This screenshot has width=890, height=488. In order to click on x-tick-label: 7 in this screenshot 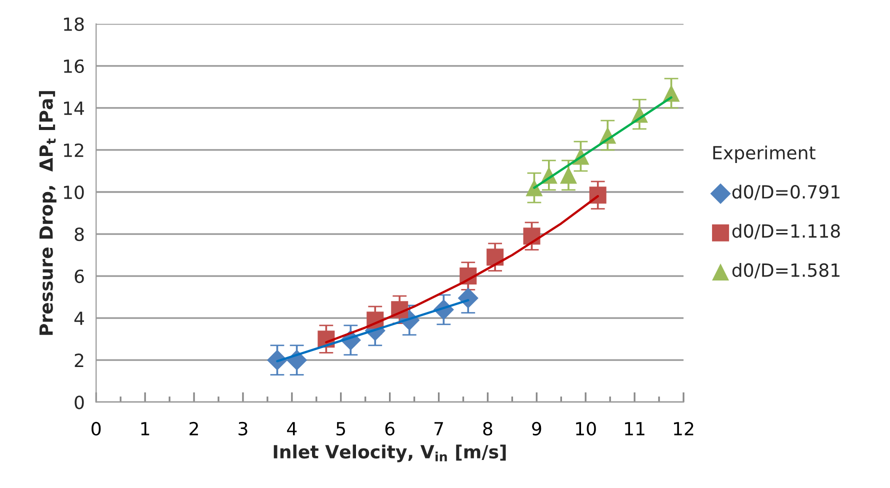, I will do `click(438, 429)`.